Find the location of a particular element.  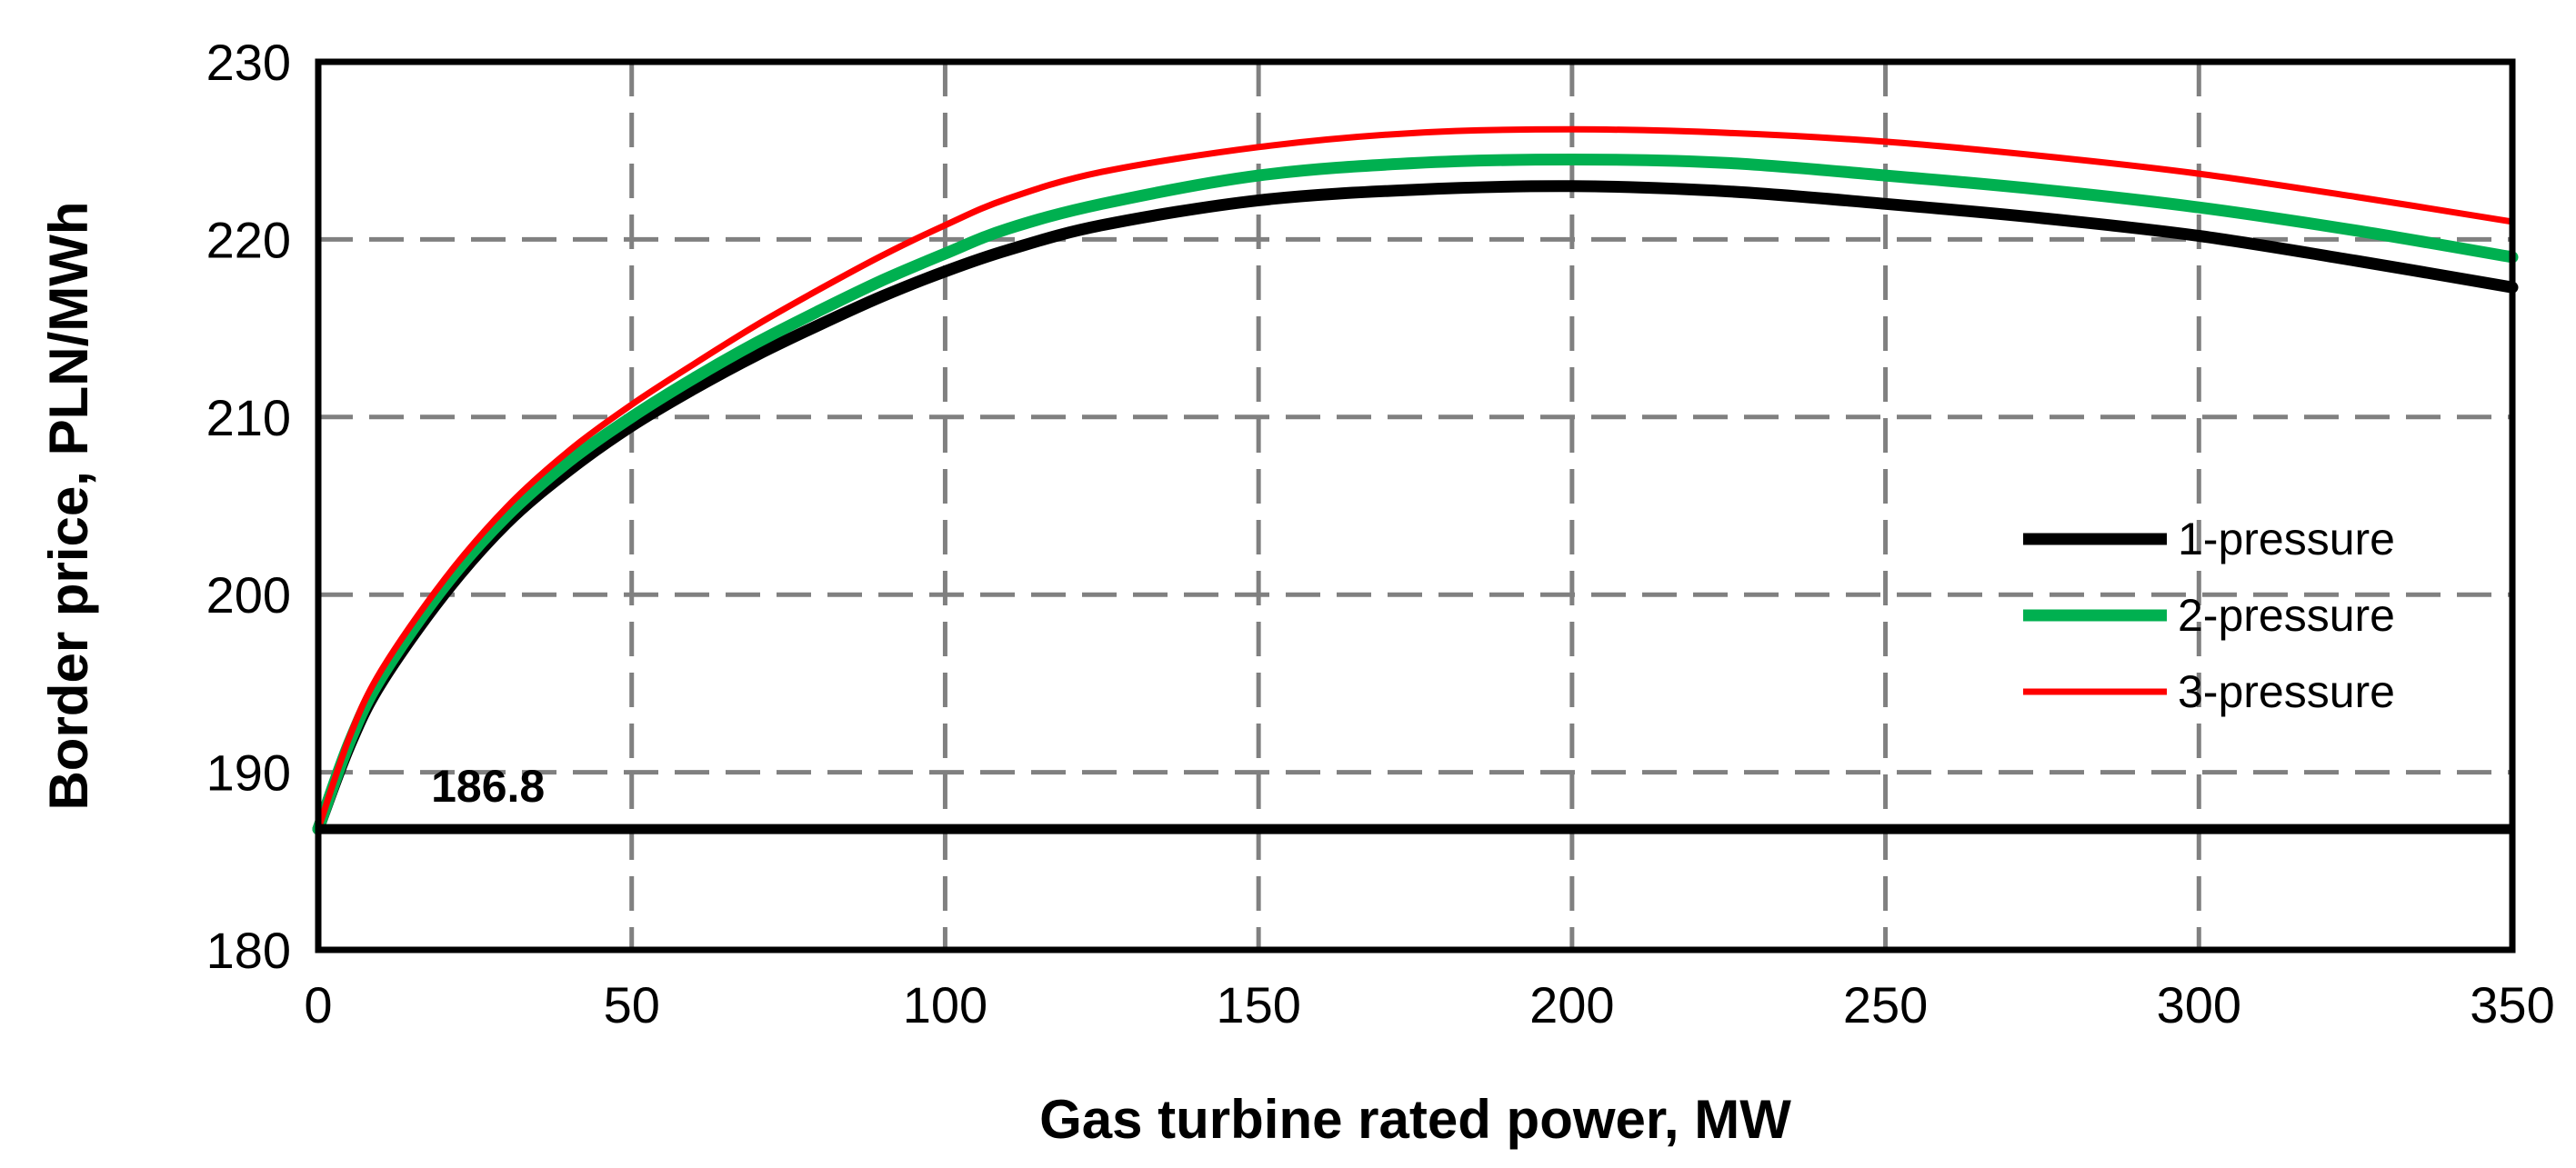

x-tick-label: 350 is located at coordinates (2512, 1004).